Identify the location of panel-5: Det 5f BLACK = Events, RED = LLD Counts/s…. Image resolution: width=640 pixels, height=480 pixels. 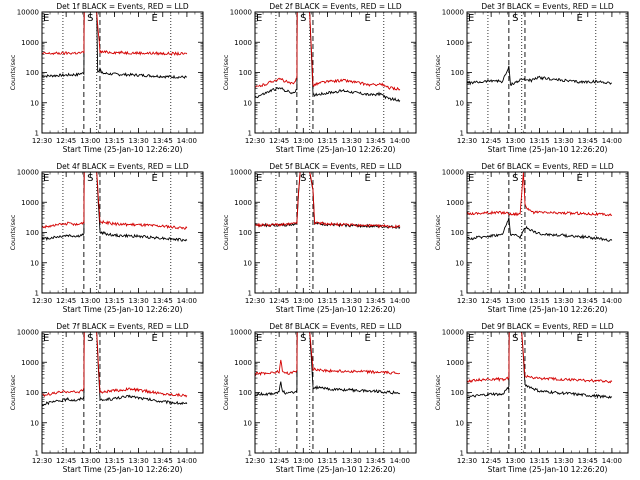
(319, 238).